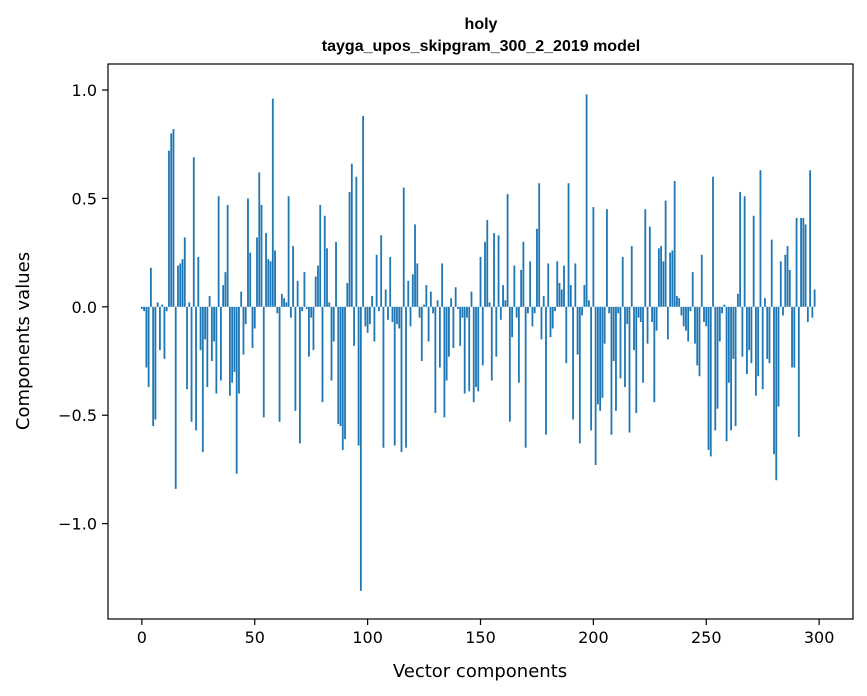 The height and width of the screenshot is (696, 867). What do you see at coordinates (77, 415) in the screenshot?
I see `y-tick-label: −0.5` at bounding box center [77, 415].